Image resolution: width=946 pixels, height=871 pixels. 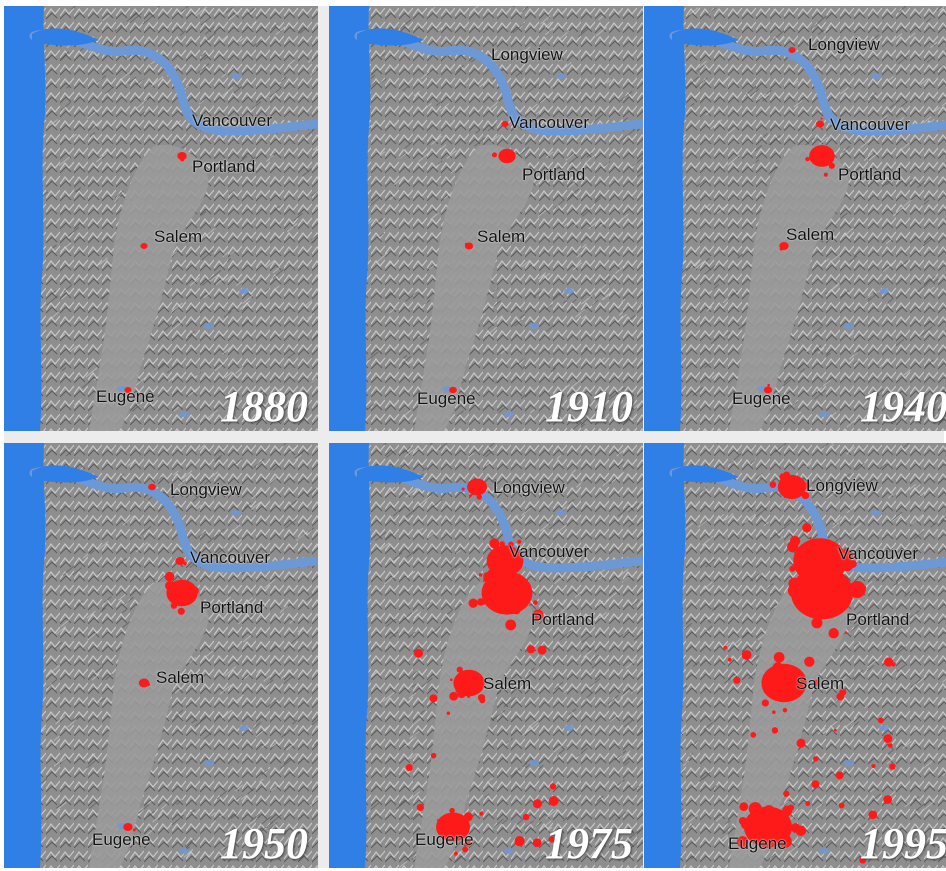 What do you see at coordinates (903, 843) in the screenshot?
I see `year-label: 1995` at bounding box center [903, 843].